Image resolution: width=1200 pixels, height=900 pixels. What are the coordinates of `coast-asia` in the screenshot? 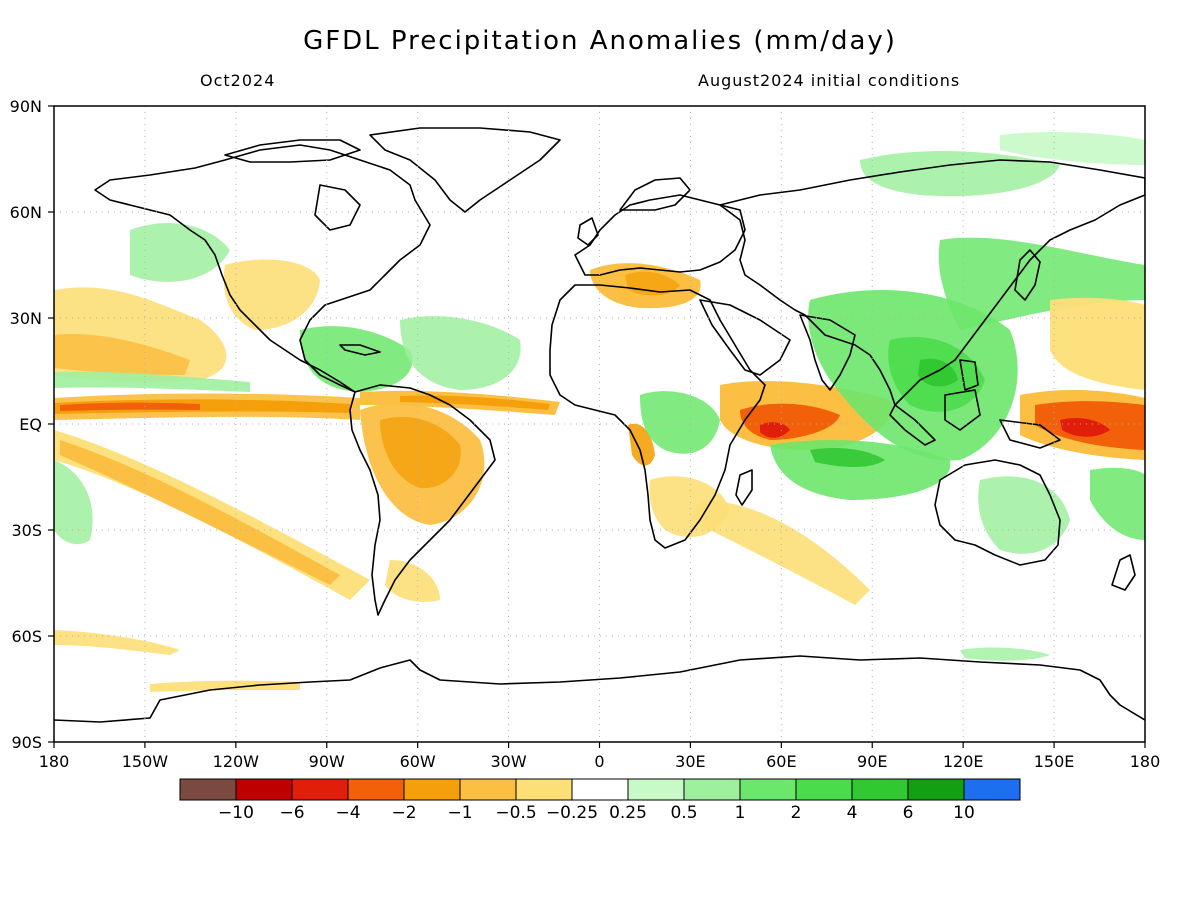 It's located at (932, 282).